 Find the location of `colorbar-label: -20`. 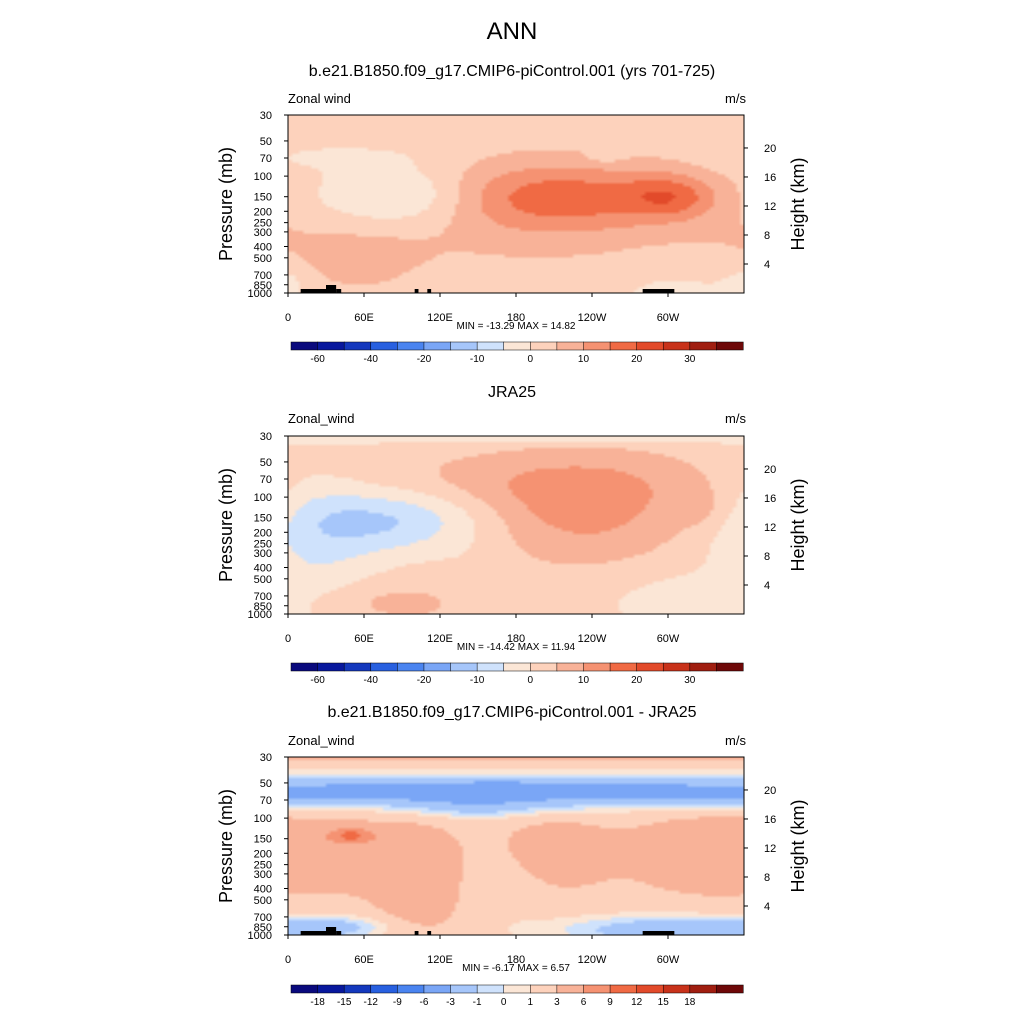

colorbar-label: -20 is located at coordinates (424, 680).